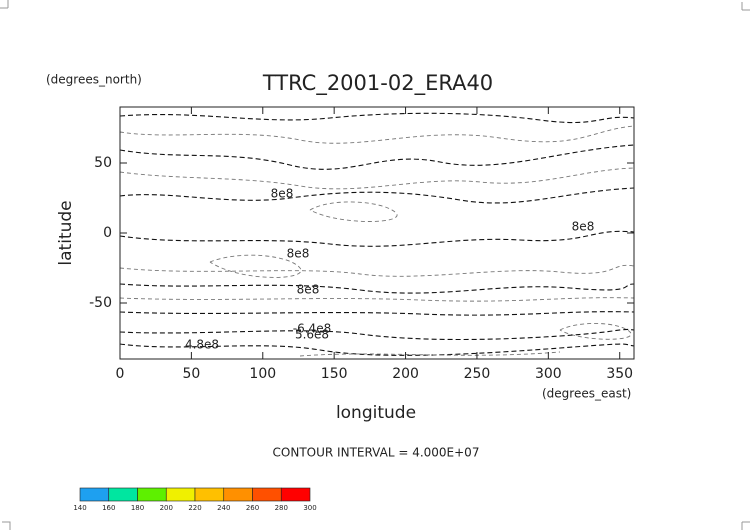  What do you see at coordinates (66, 232) in the screenshot?
I see `y-axis-label: latitude` at bounding box center [66, 232].